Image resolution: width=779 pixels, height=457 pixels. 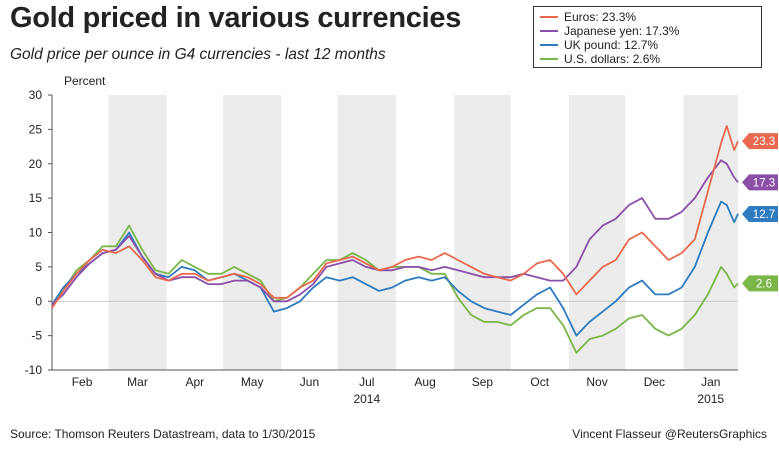 What do you see at coordinates (36, 129) in the screenshot?
I see `y-tick-label: 25` at bounding box center [36, 129].